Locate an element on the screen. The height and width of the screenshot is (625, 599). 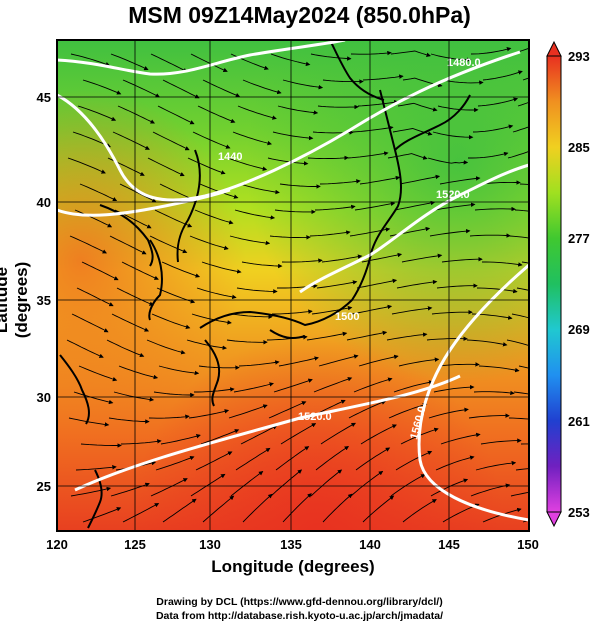
contour-label-1480: 1480.0 is located at coordinates (464, 63).